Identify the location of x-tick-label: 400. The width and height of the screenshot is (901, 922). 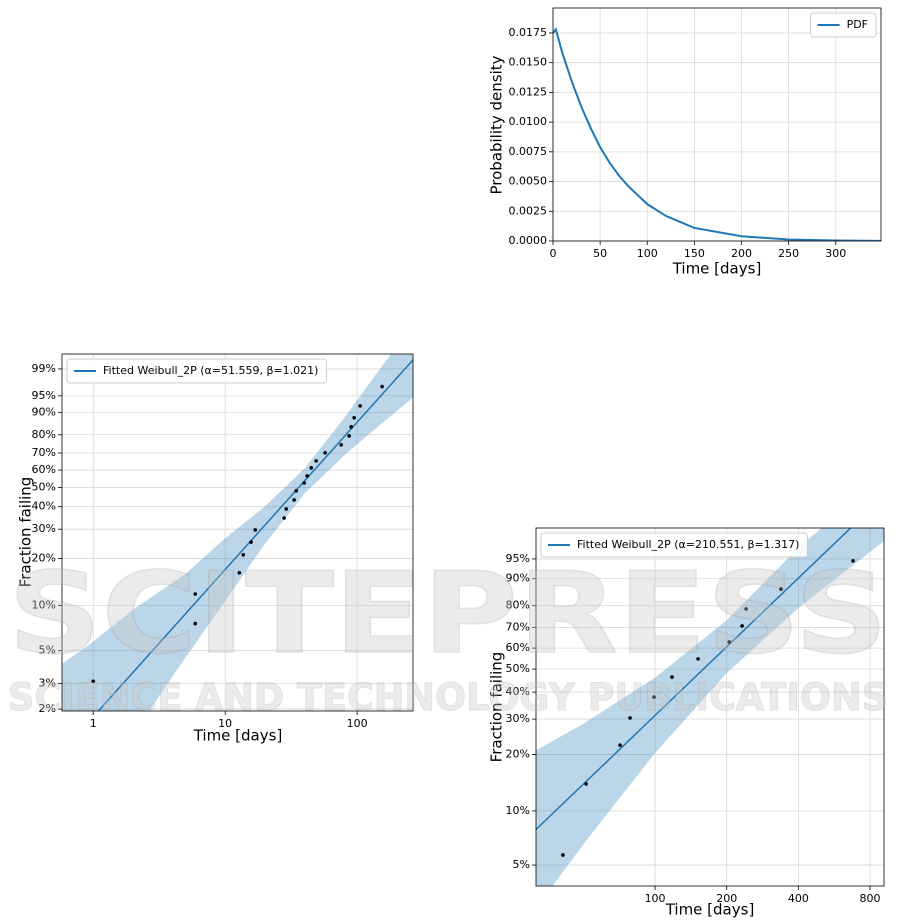
(798, 898).